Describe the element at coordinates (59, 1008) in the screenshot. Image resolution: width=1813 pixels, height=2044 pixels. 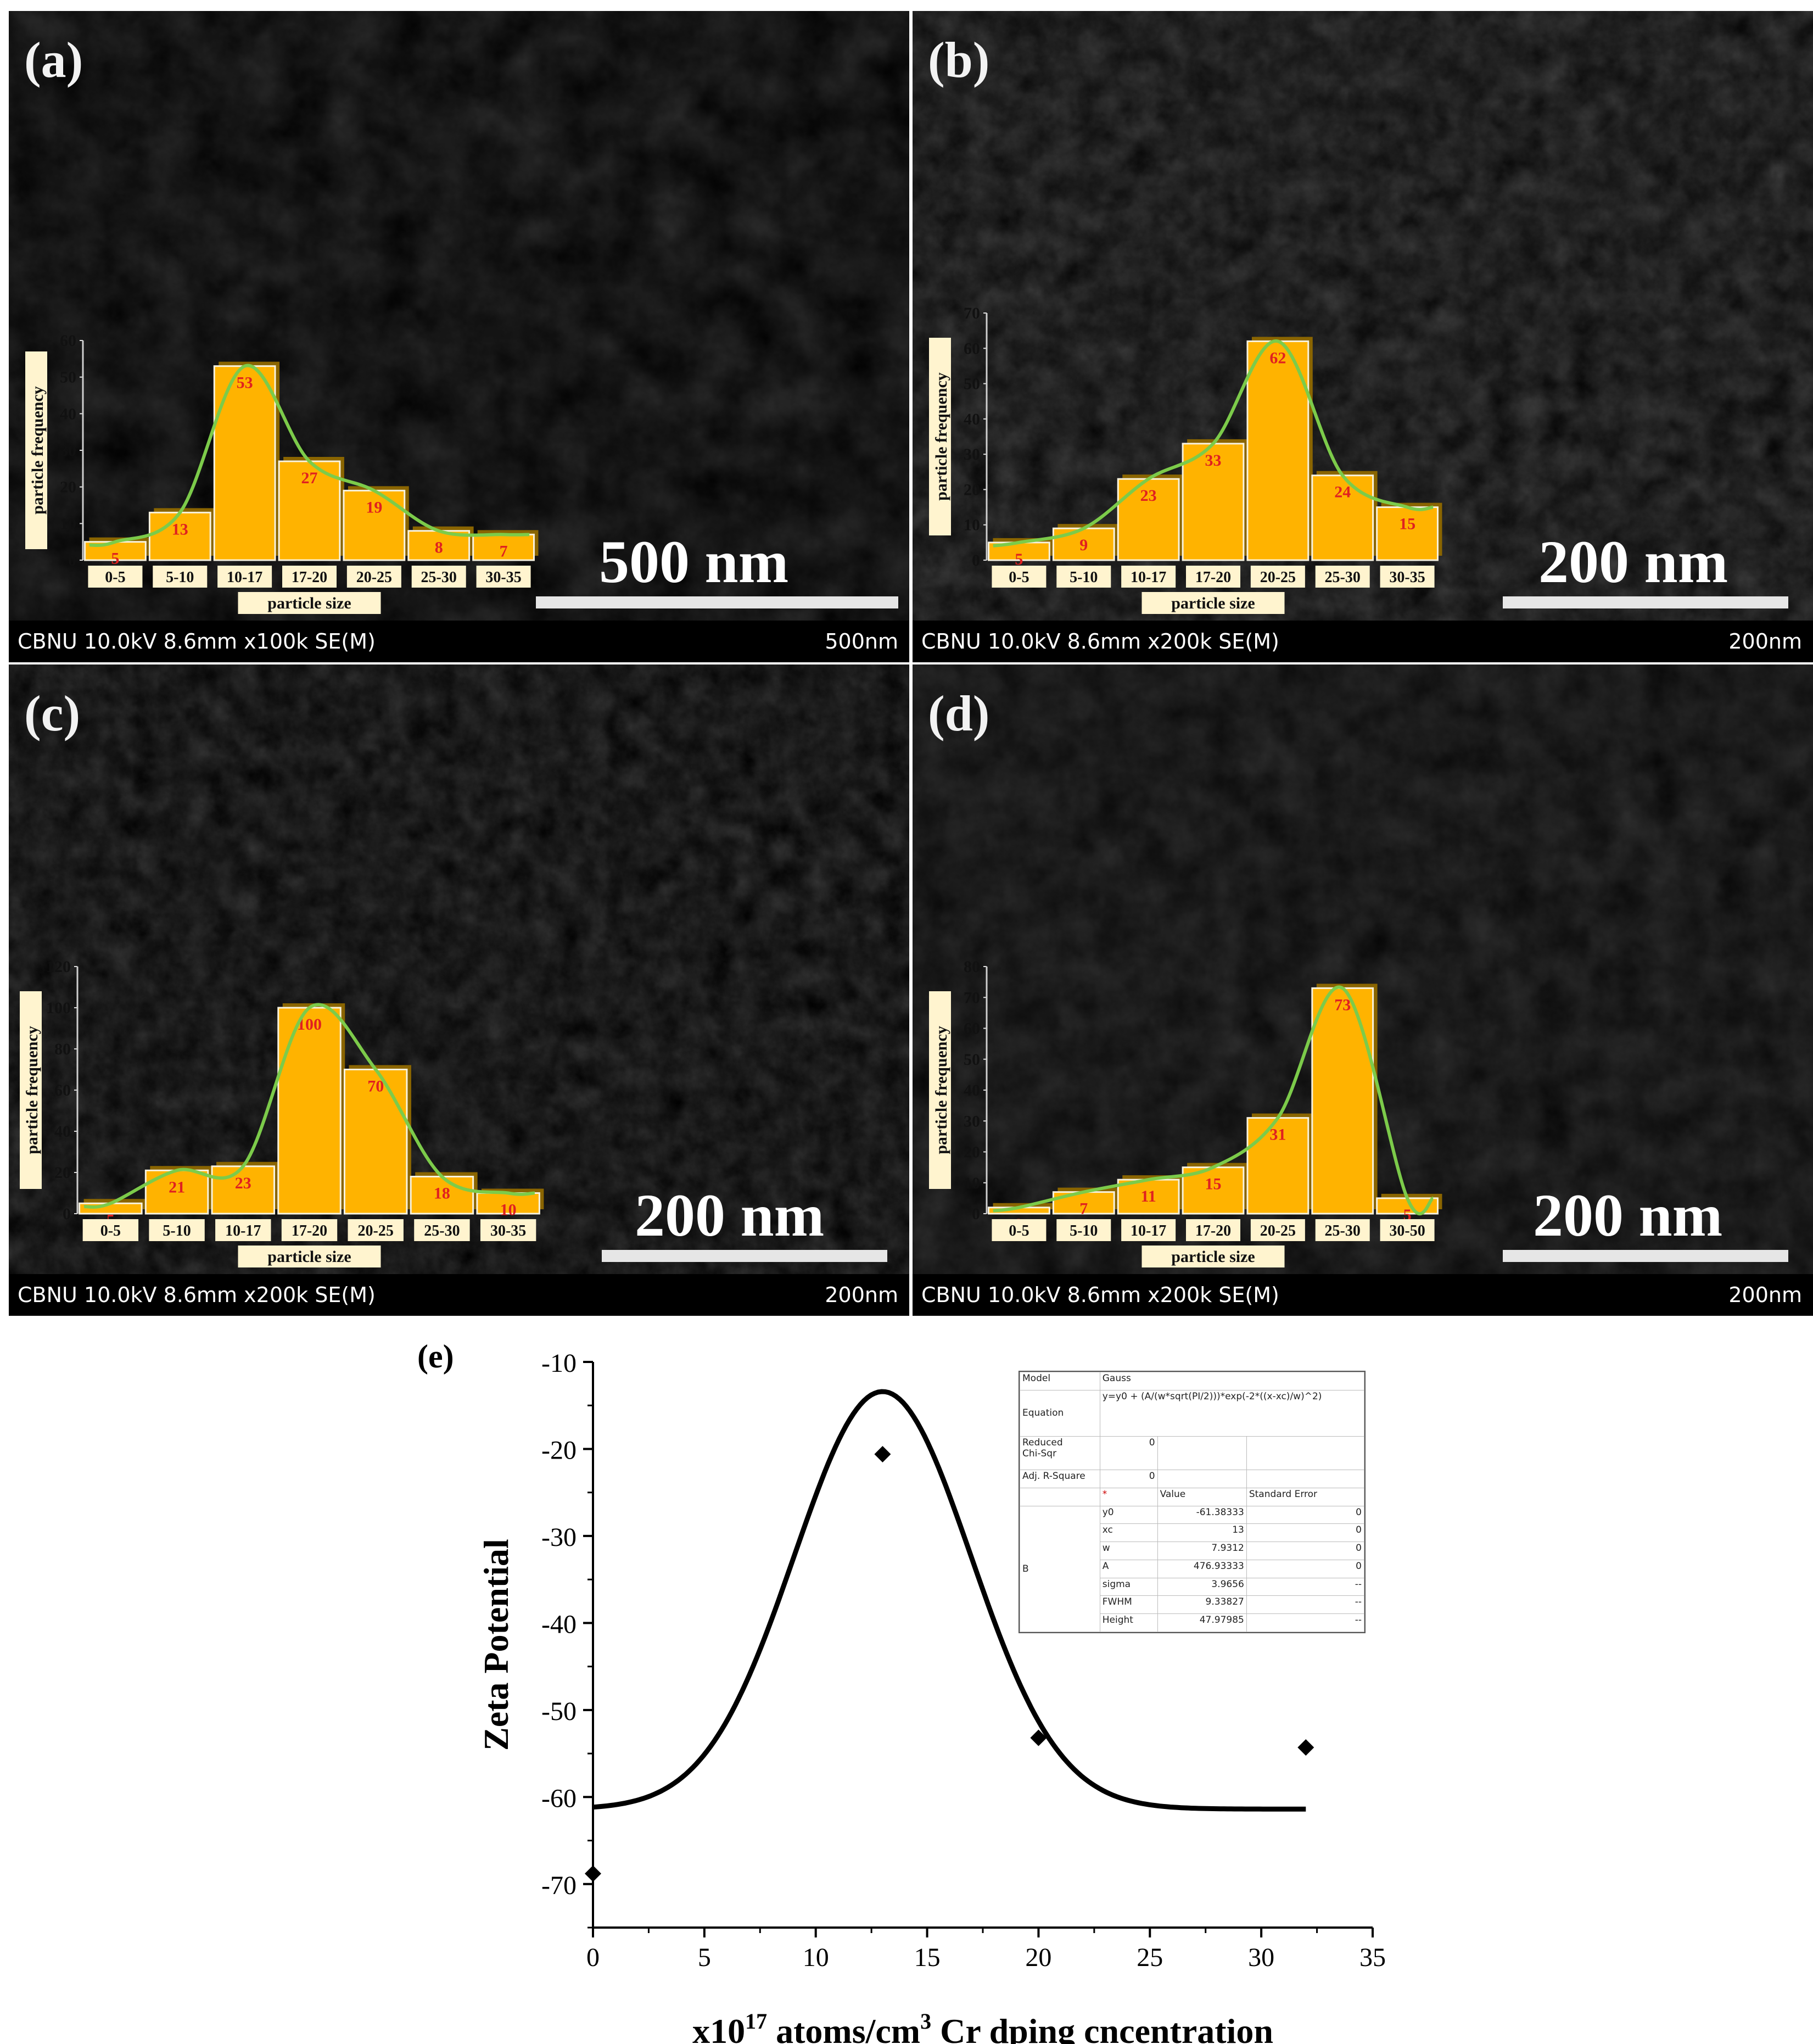
I see `y-tick-label: 100` at that location.